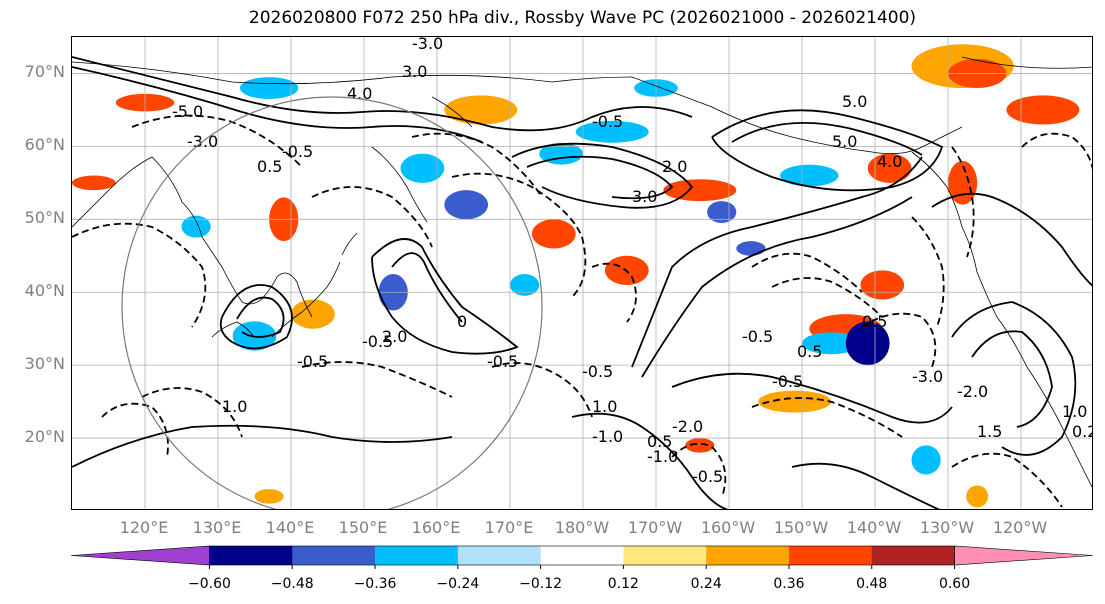 The width and height of the screenshot is (1105, 604). Describe the element at coordinates (44, 72) in the screenshot. I see `lat-label: 70°N` at that location.